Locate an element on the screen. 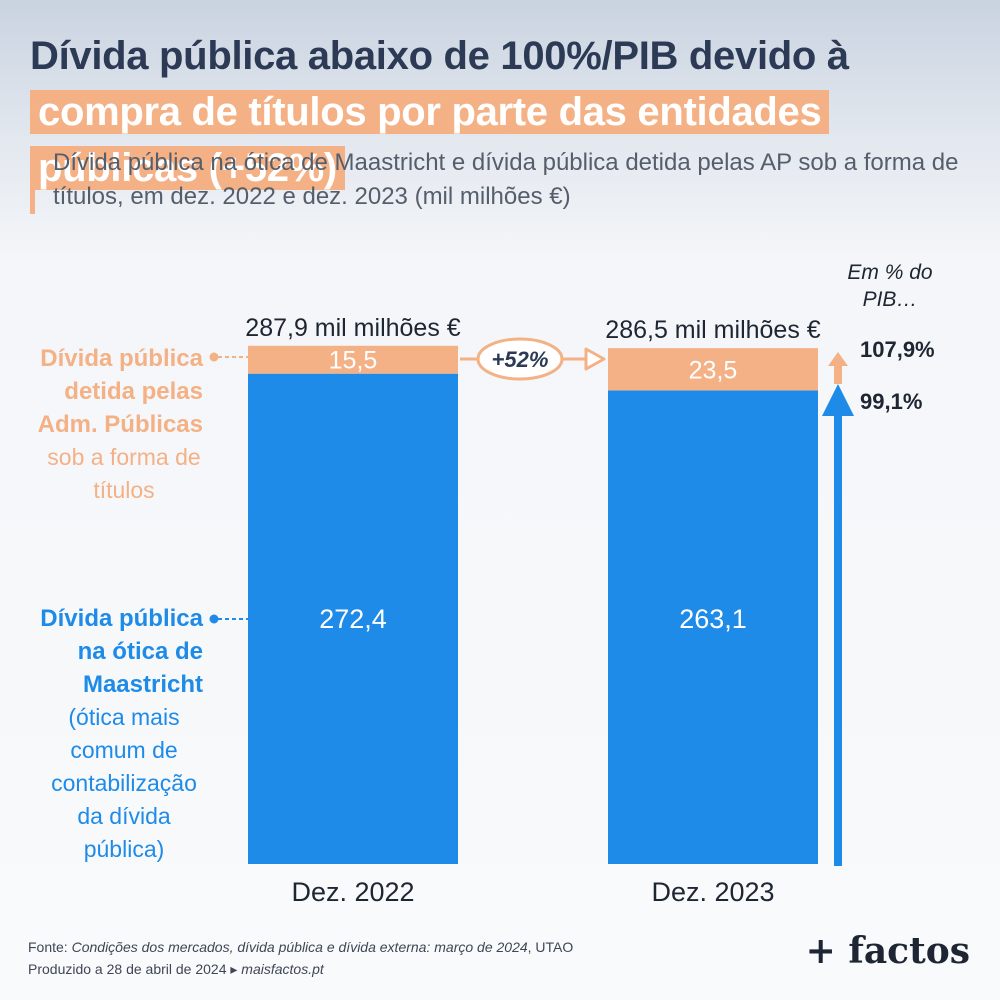 The width and height of the screenshot is (1000, 1000). growth-label: +52% is located at coordinates (520, 359).